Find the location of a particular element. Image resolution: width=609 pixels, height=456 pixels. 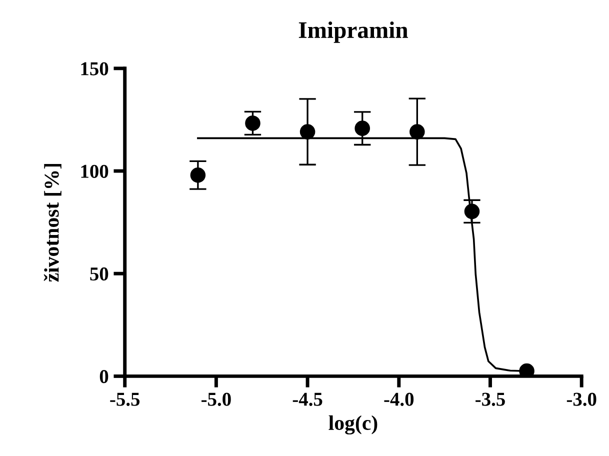

x-axis-title: log(c) is located at coordinates (353, 424).